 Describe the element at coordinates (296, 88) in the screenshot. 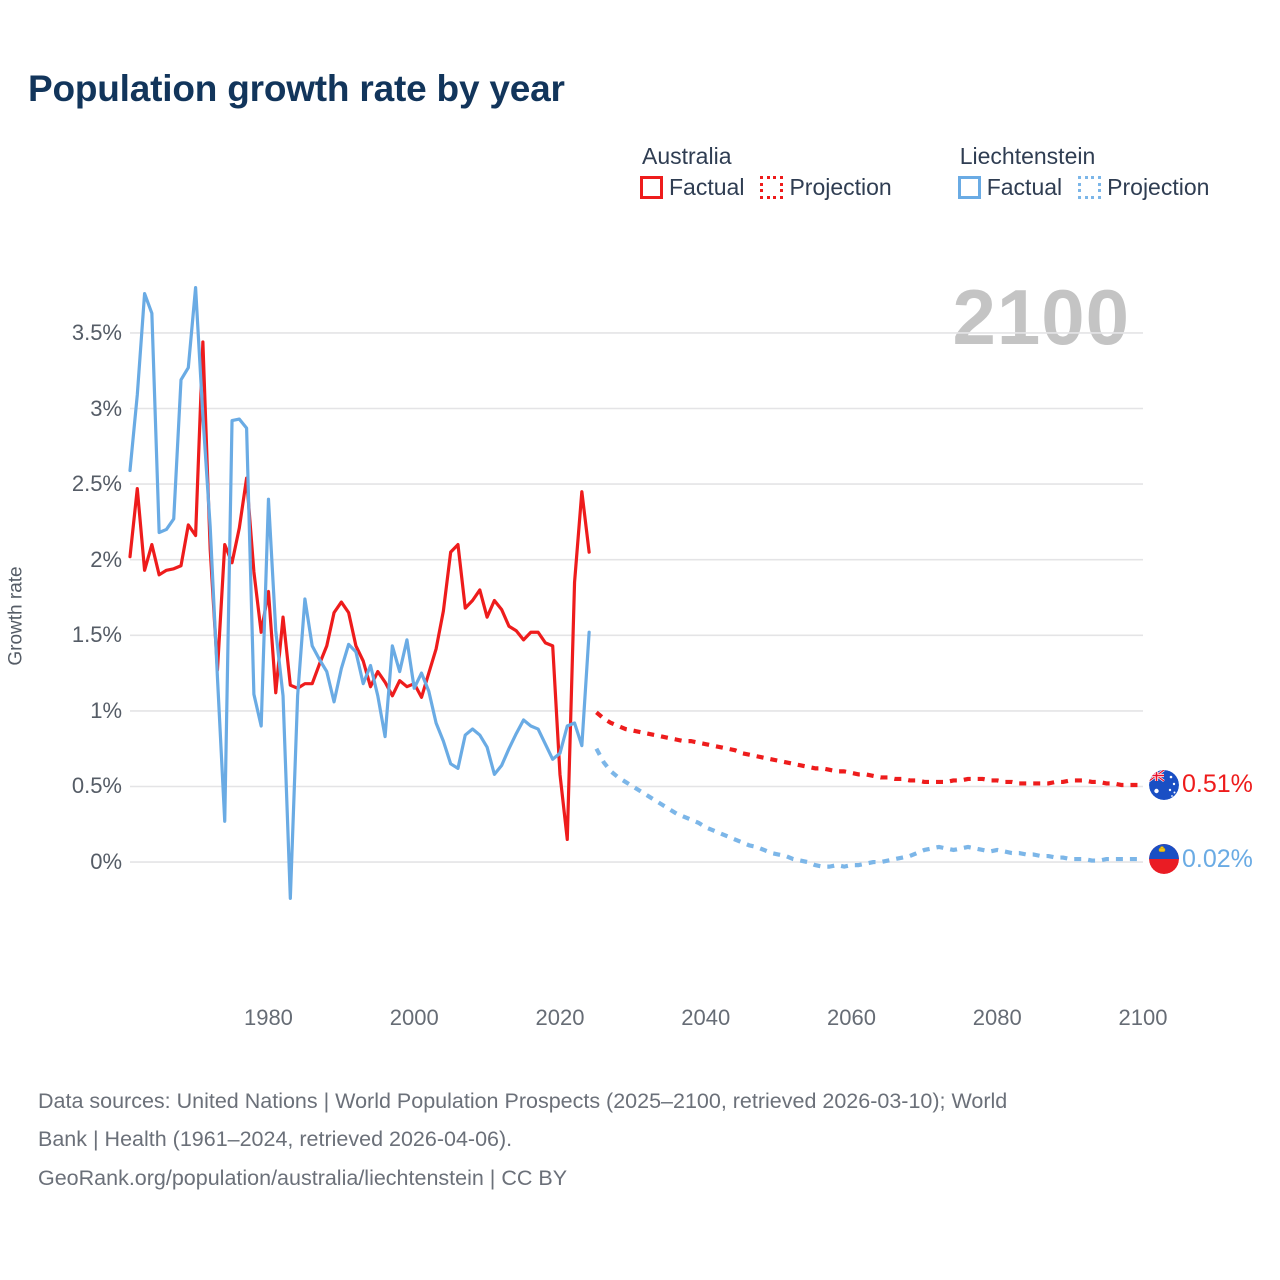

I see `page-title: Population growth rate by year` at that location.